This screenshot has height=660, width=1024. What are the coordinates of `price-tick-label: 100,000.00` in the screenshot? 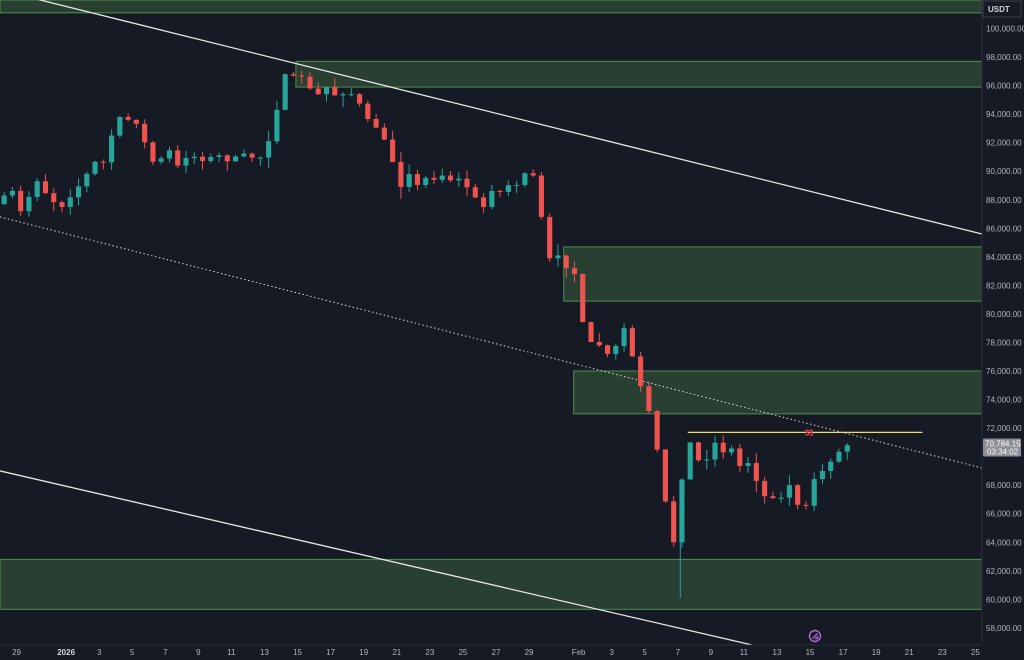 It's located at (1005, 29).